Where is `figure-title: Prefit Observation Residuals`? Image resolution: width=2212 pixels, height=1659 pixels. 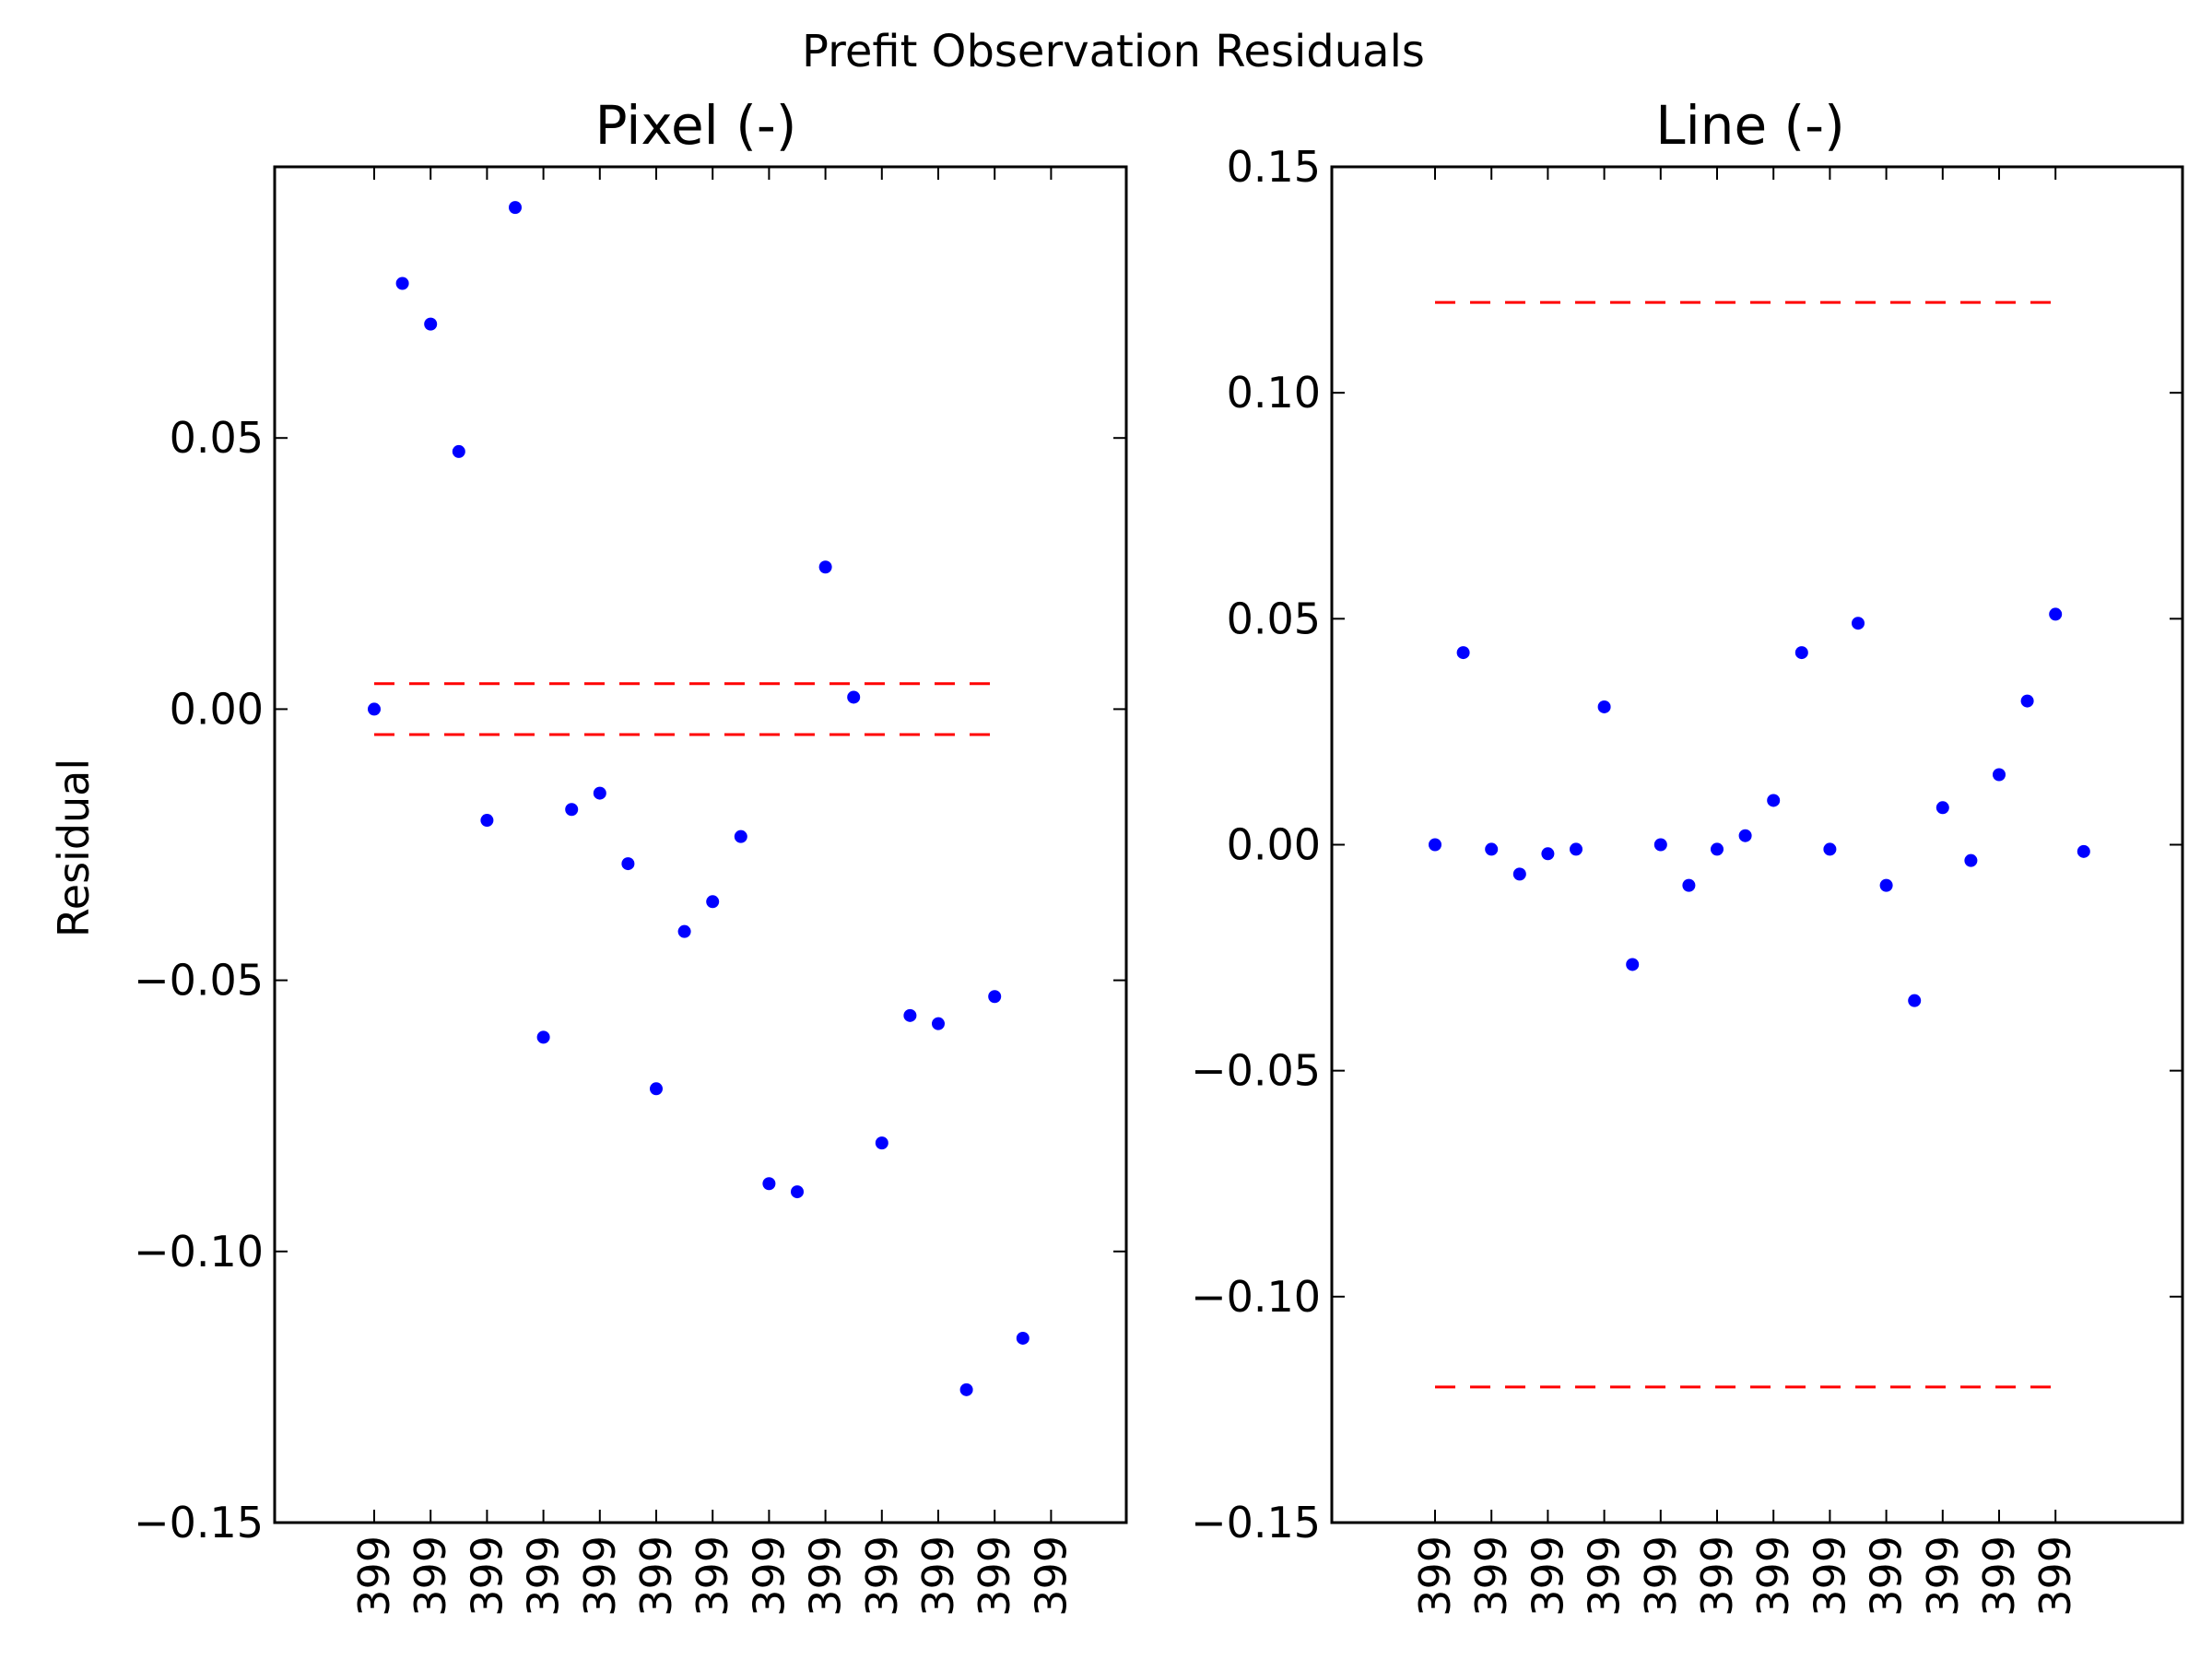 figure-title: Prefit Observation Residuals is located at coordinates (1113, 51).